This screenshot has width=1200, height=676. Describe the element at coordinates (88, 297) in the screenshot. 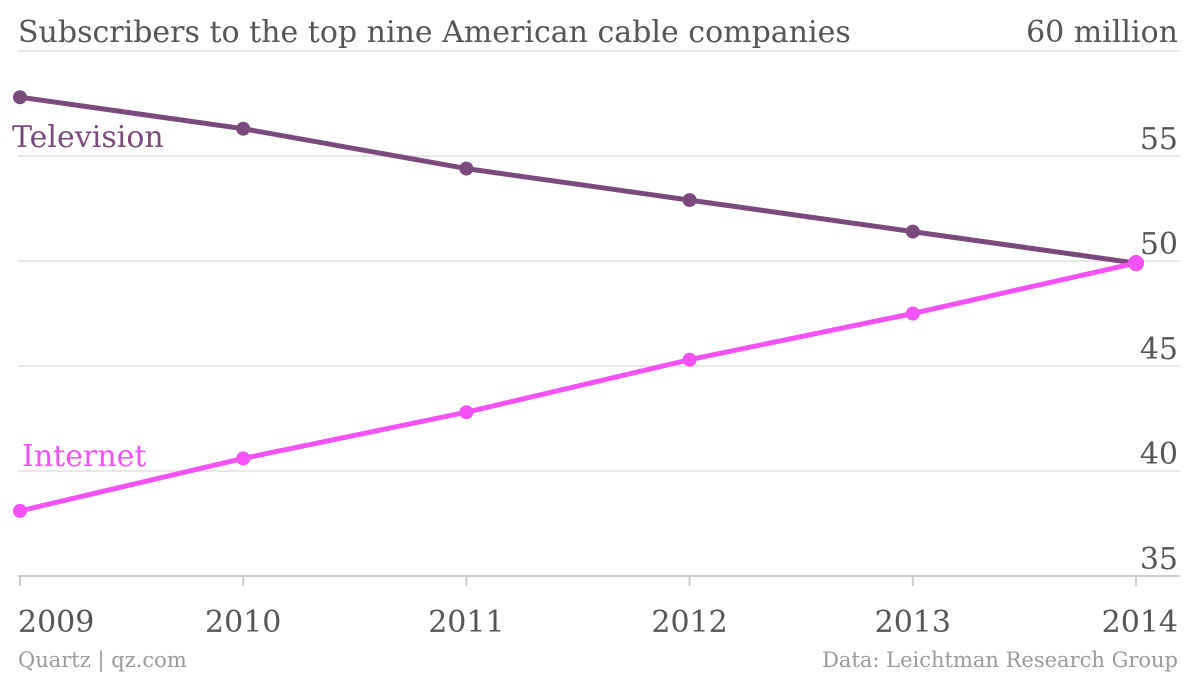

I see `series-labels: Television Internet` at that location.